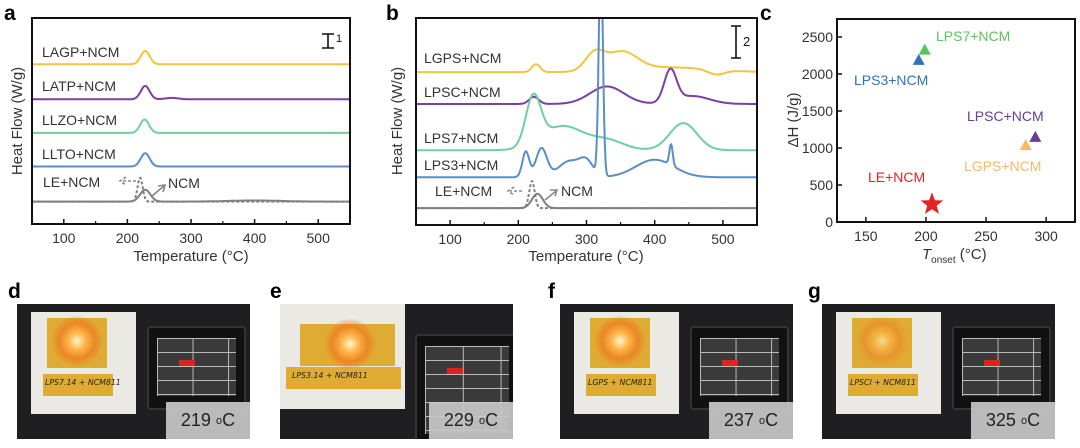 The width and height of the screenshot is (1080, 448). What do you see at coordinates (891, 80) in the screenshot?
I see `point-label: LPS3+NCM` at bounding box center [891, 80].